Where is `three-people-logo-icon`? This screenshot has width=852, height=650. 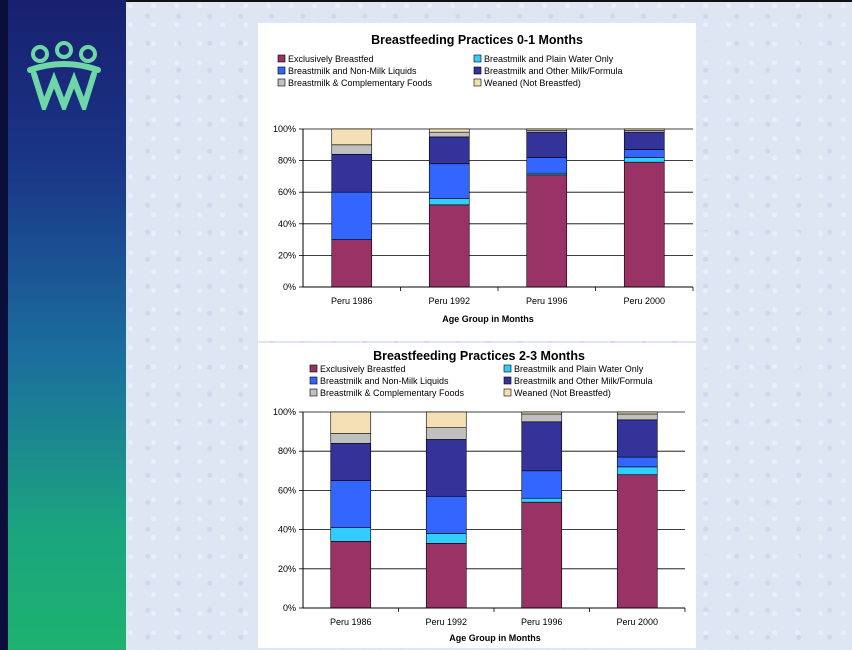 three-people-logo-icon is located at coordinates (64, 75).